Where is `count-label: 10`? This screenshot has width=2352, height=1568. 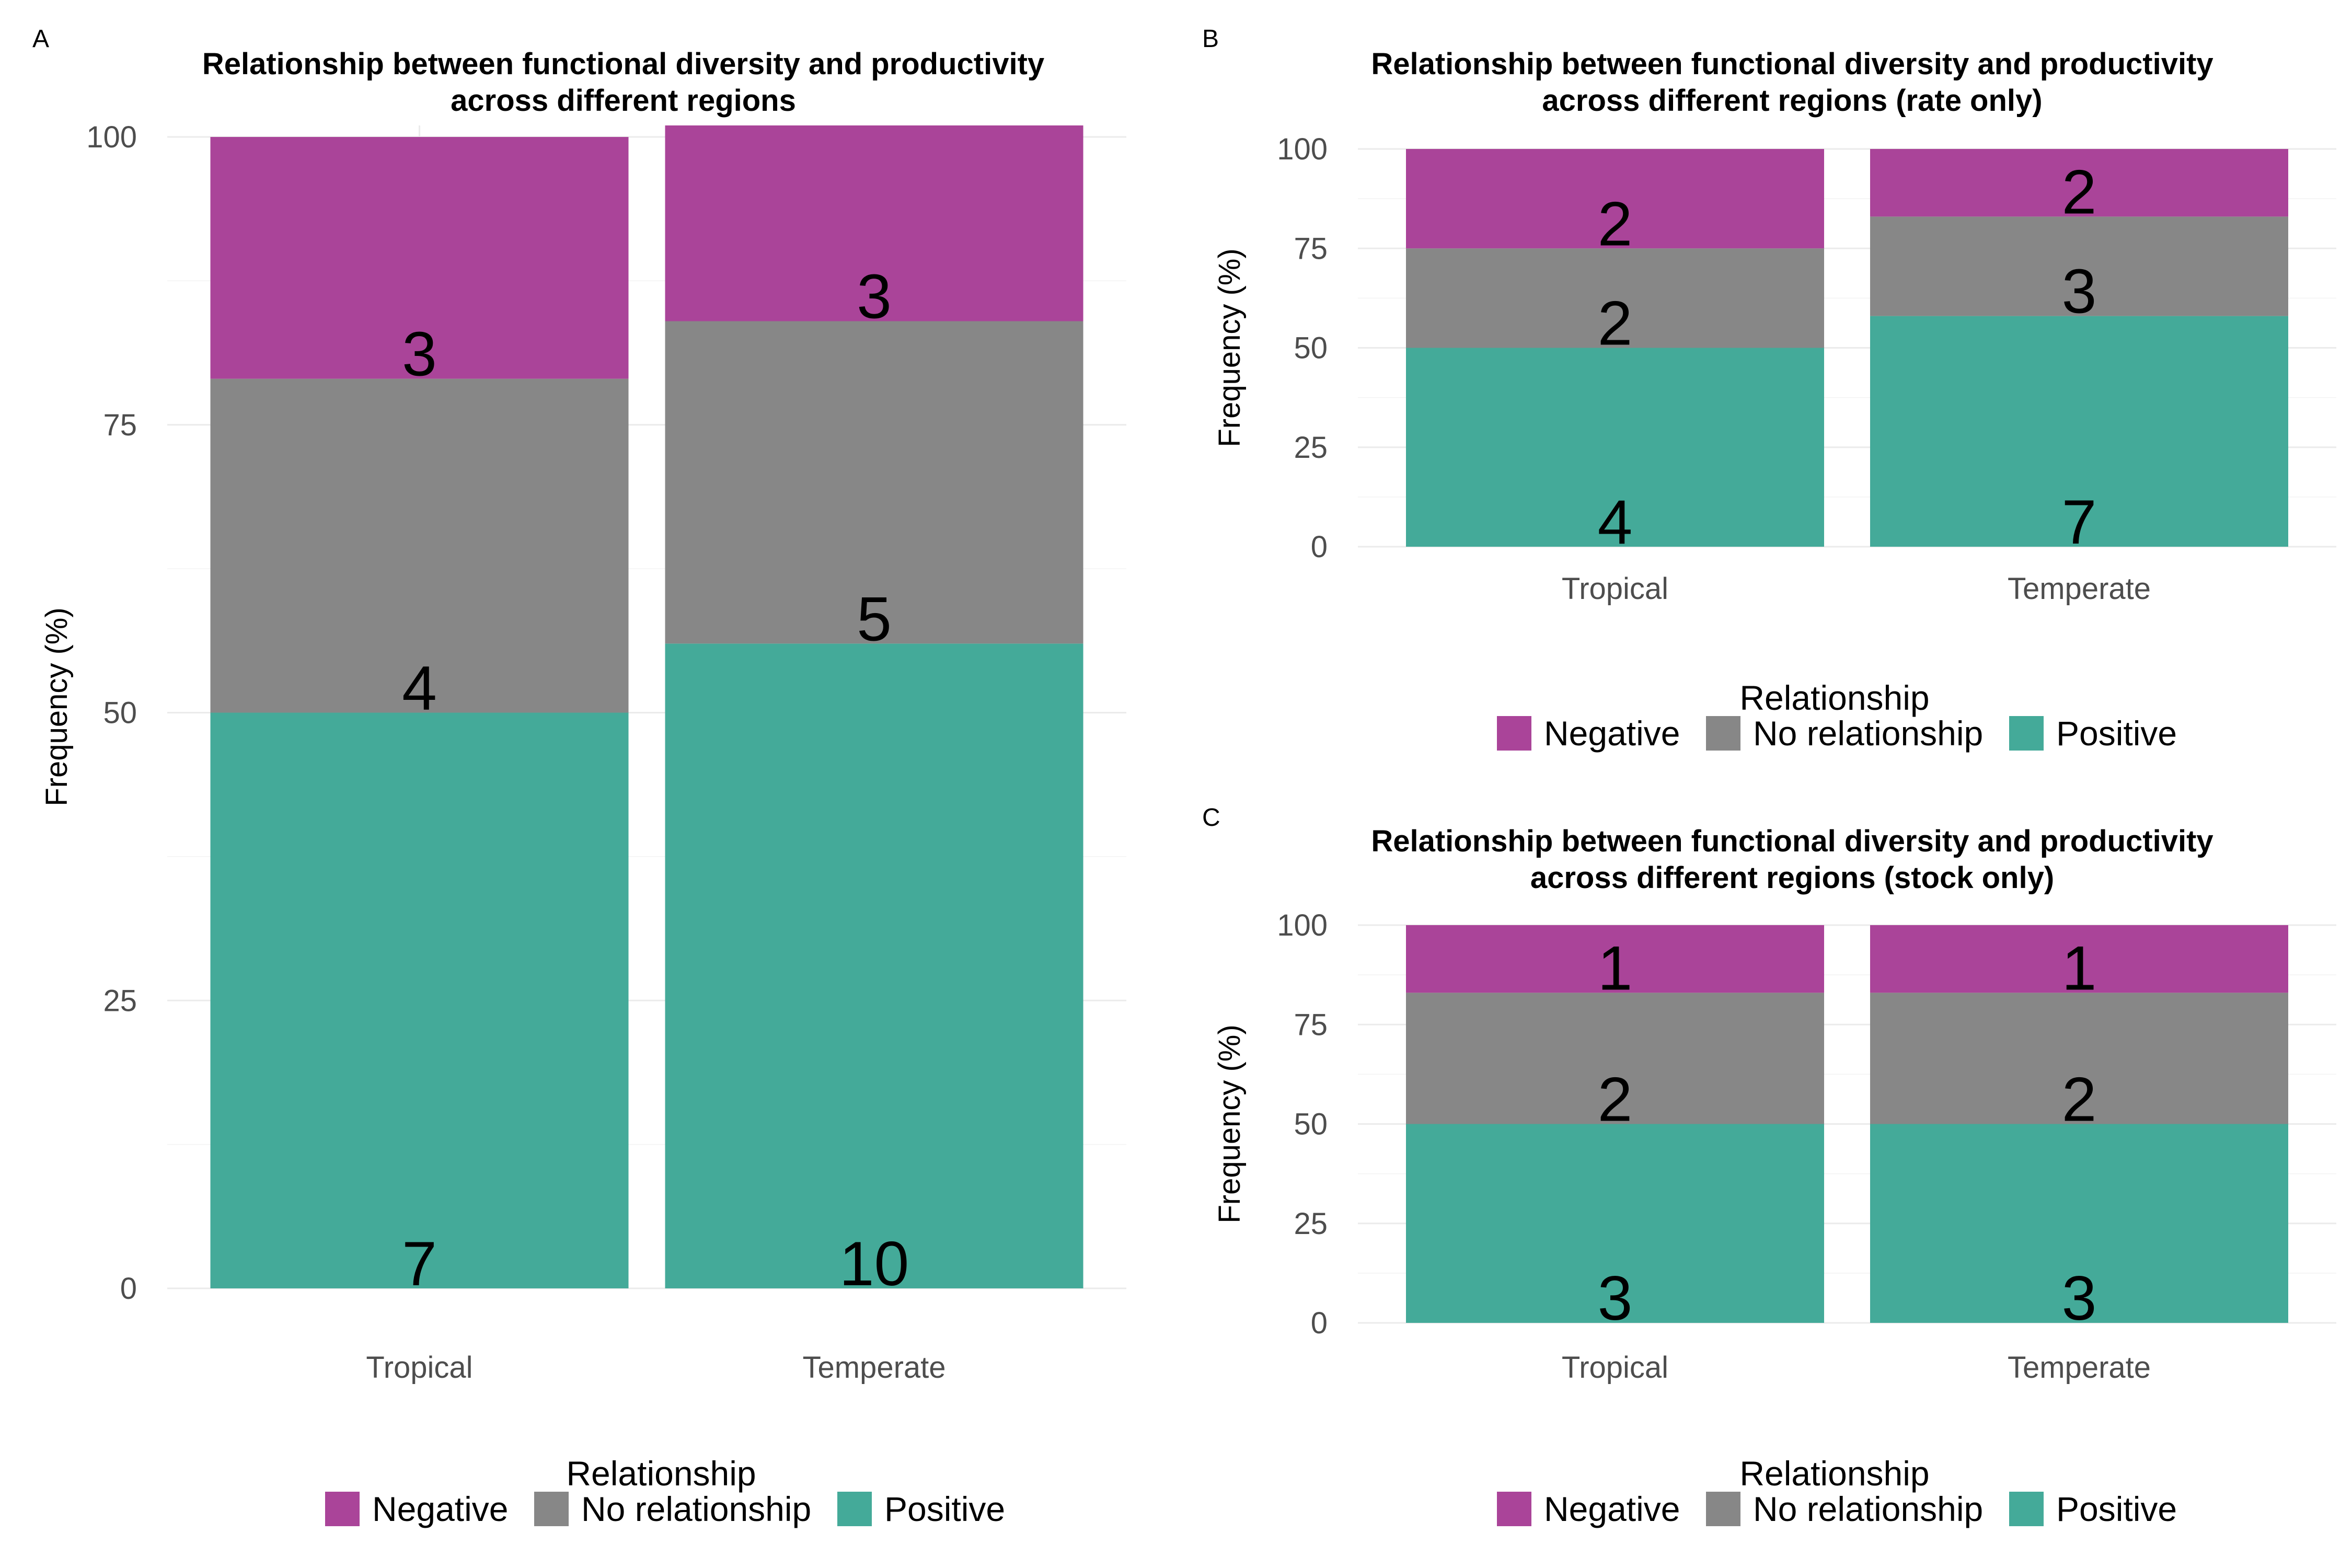 count-label: 10 is located at coordinates (874, 1264).